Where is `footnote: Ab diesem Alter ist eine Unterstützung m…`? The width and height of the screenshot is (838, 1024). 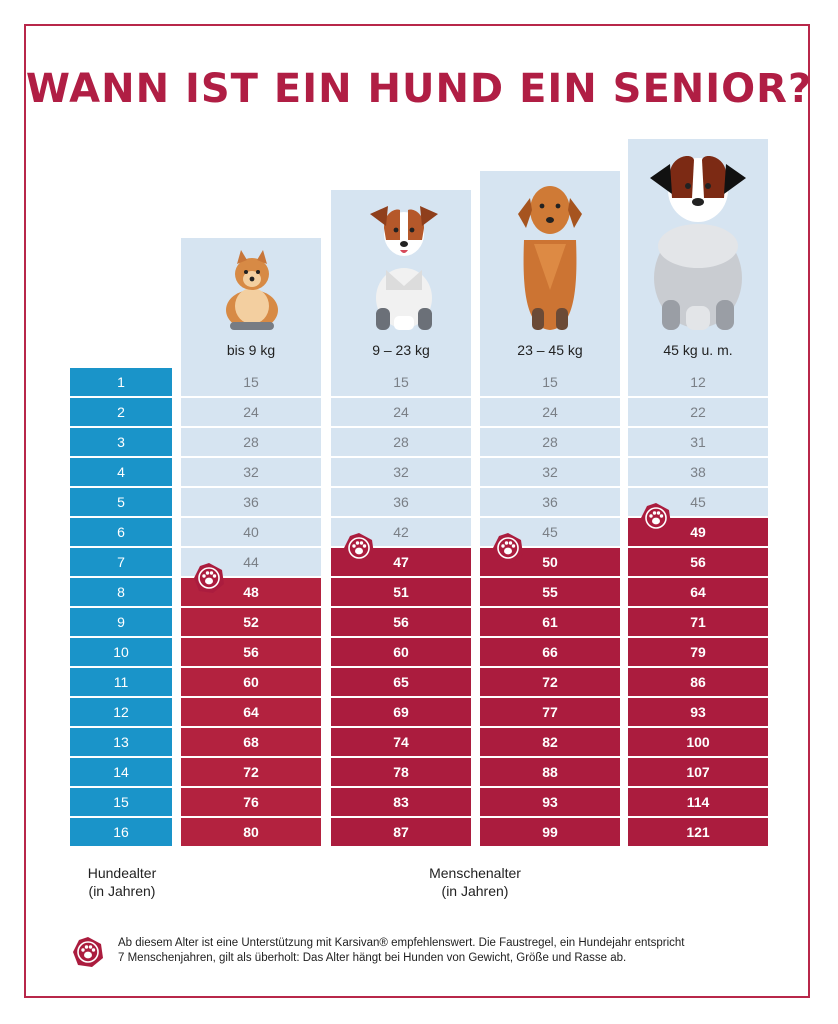
footnote: Ab diesem Alter ist eine Unterstützung m… is located at coordinates (458, 951).